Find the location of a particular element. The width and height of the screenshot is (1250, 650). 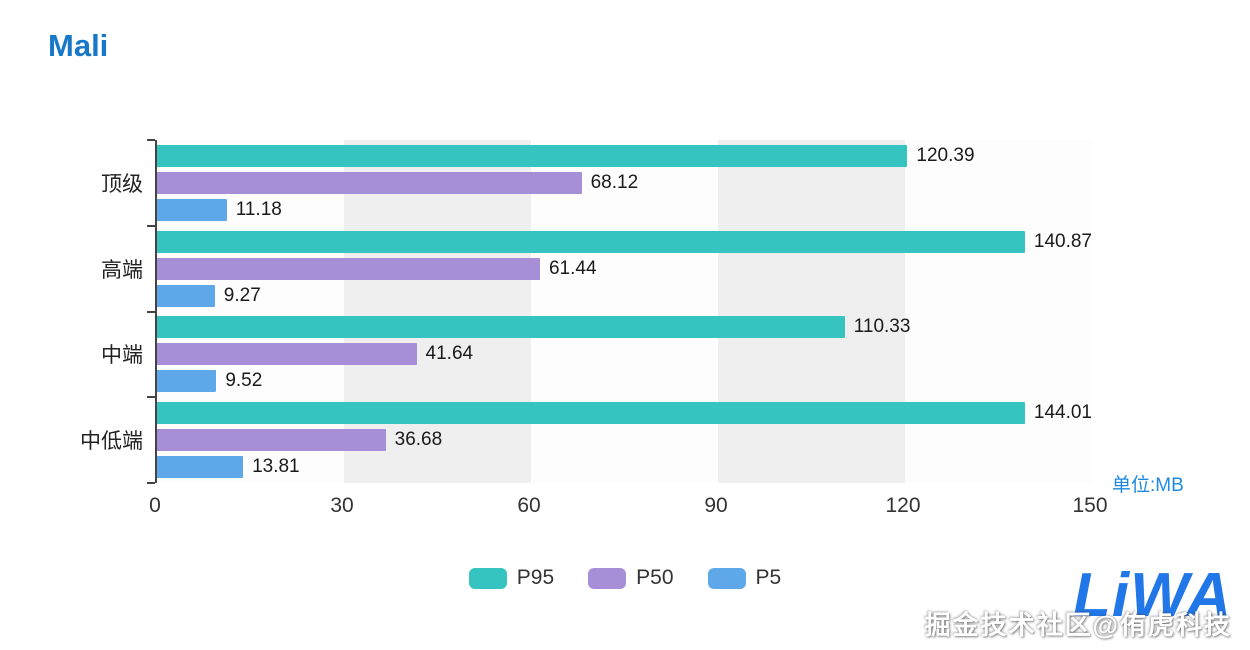

x-tick-label: 150 is located at coordinates (1090, 505).